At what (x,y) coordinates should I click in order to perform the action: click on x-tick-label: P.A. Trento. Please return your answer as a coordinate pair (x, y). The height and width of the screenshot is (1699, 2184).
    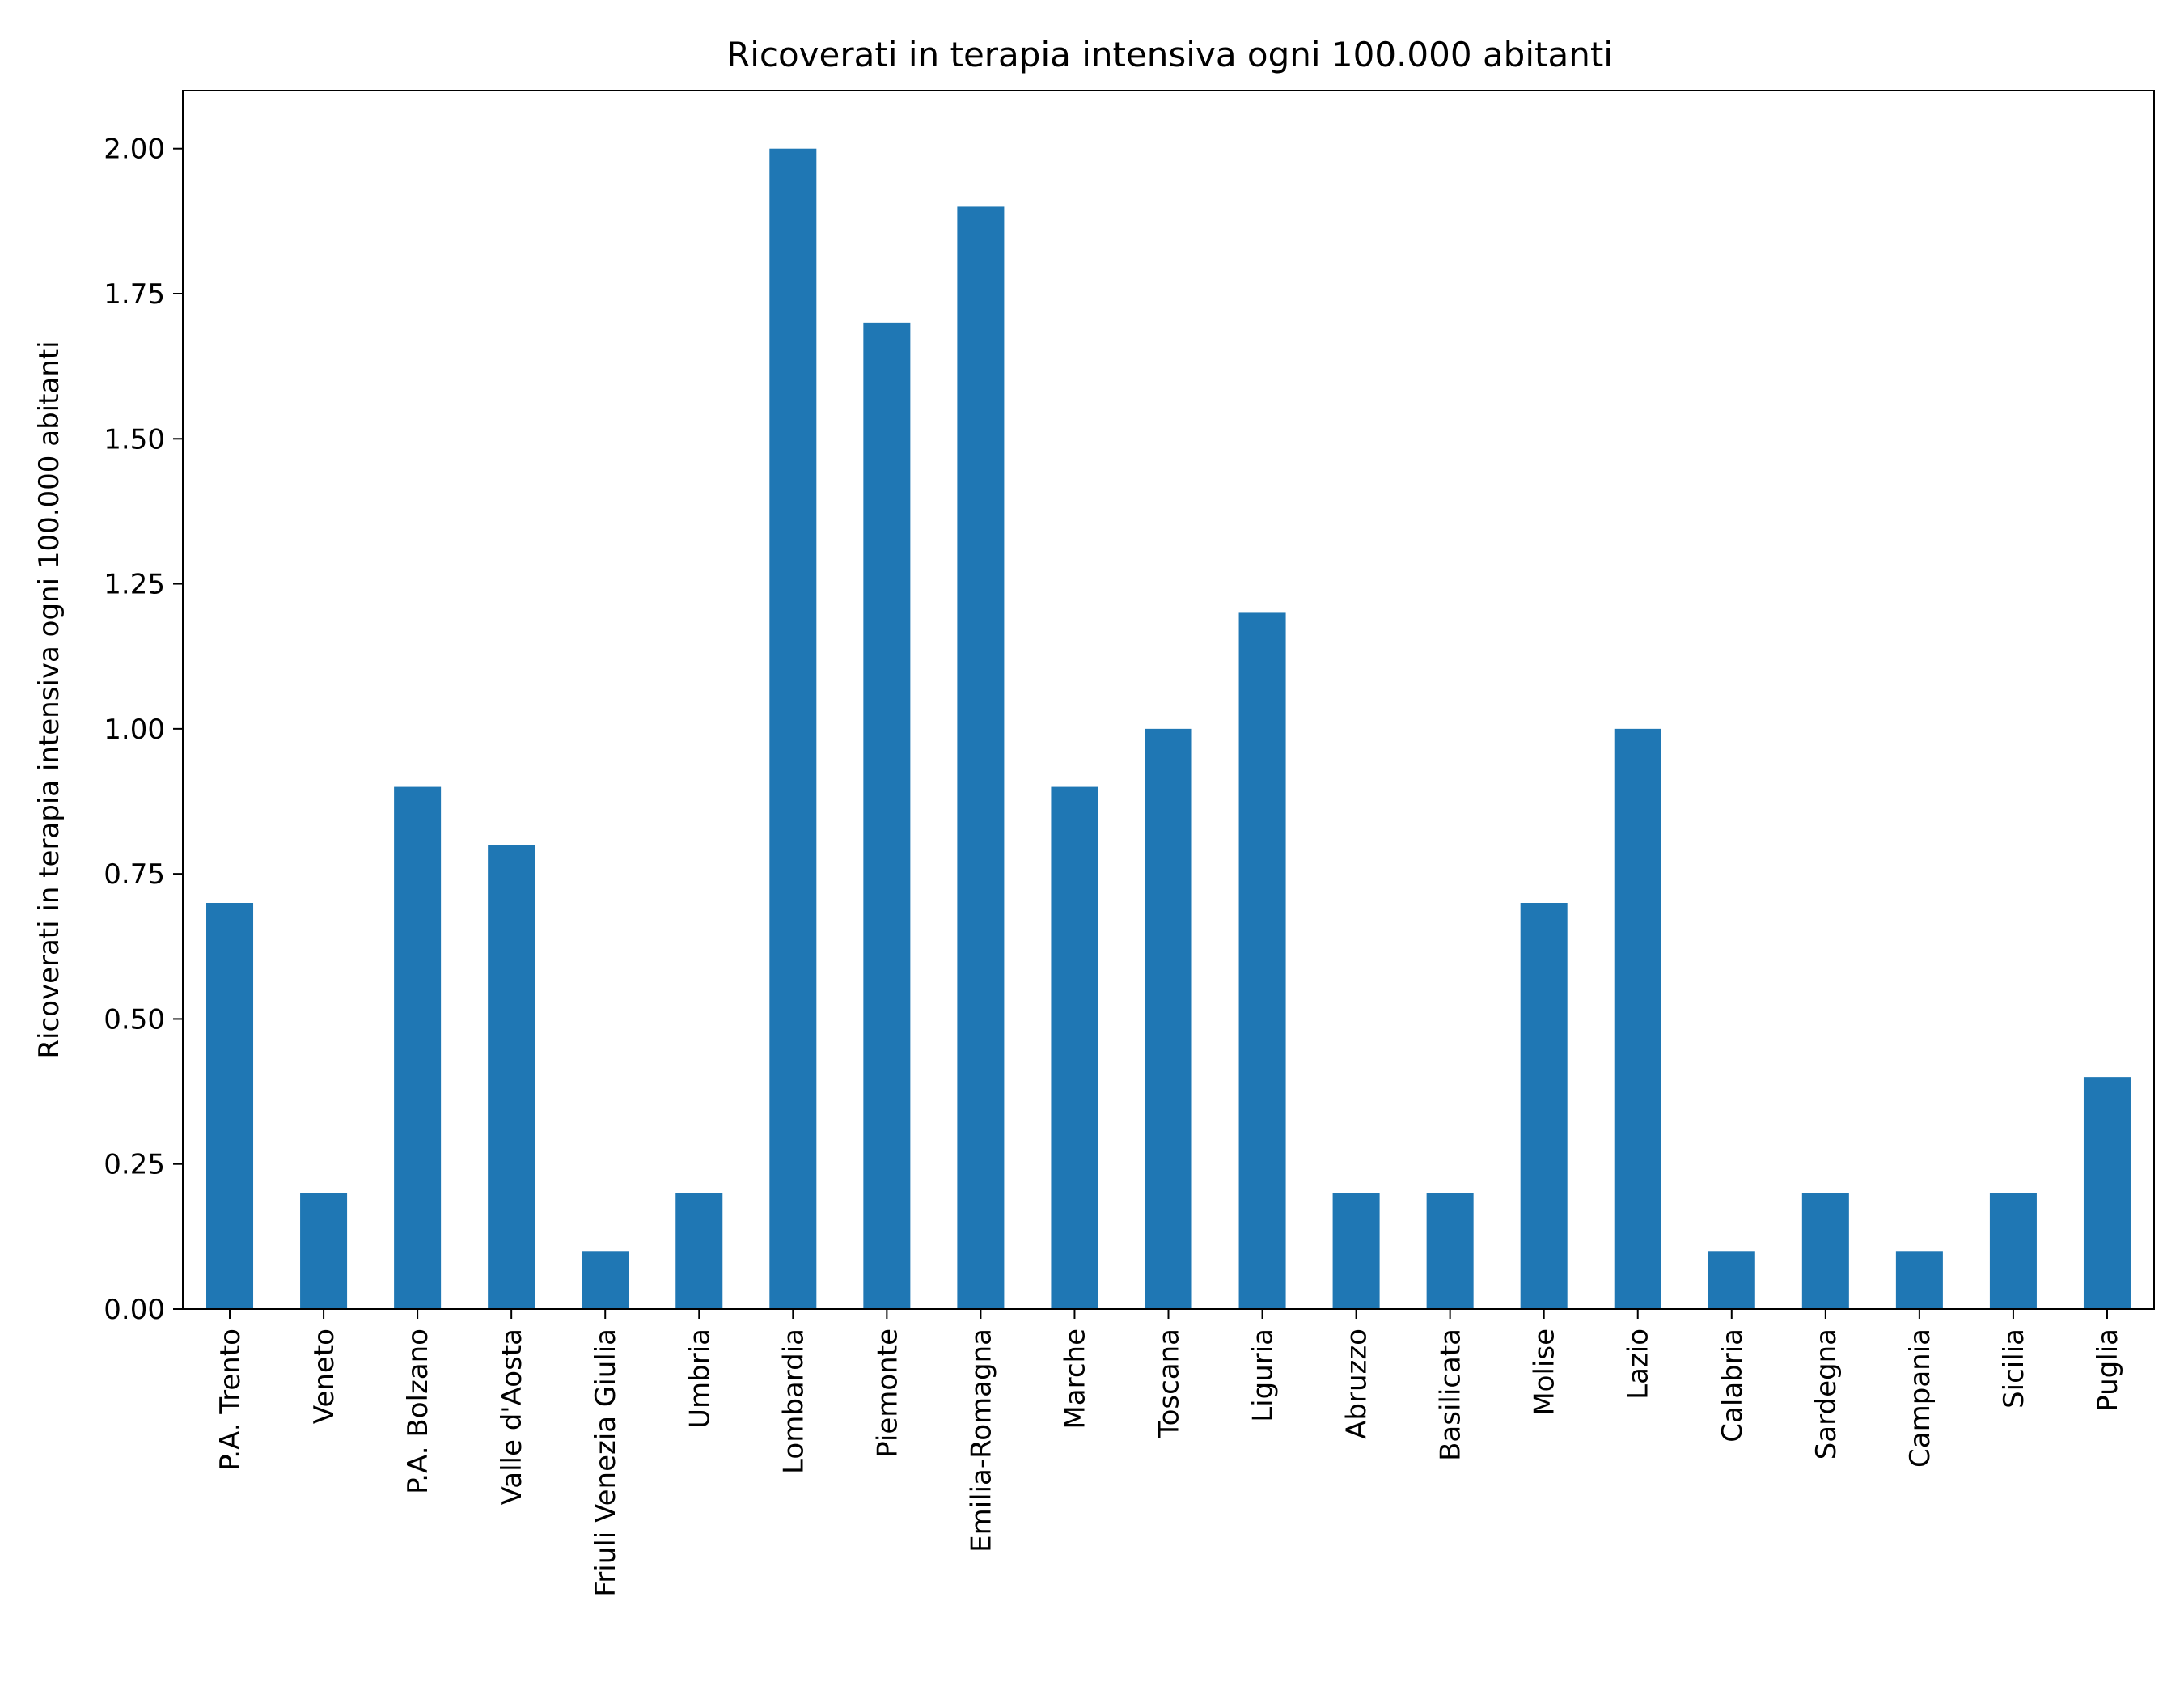
    Looking at the image, I should click on (231, 1399).